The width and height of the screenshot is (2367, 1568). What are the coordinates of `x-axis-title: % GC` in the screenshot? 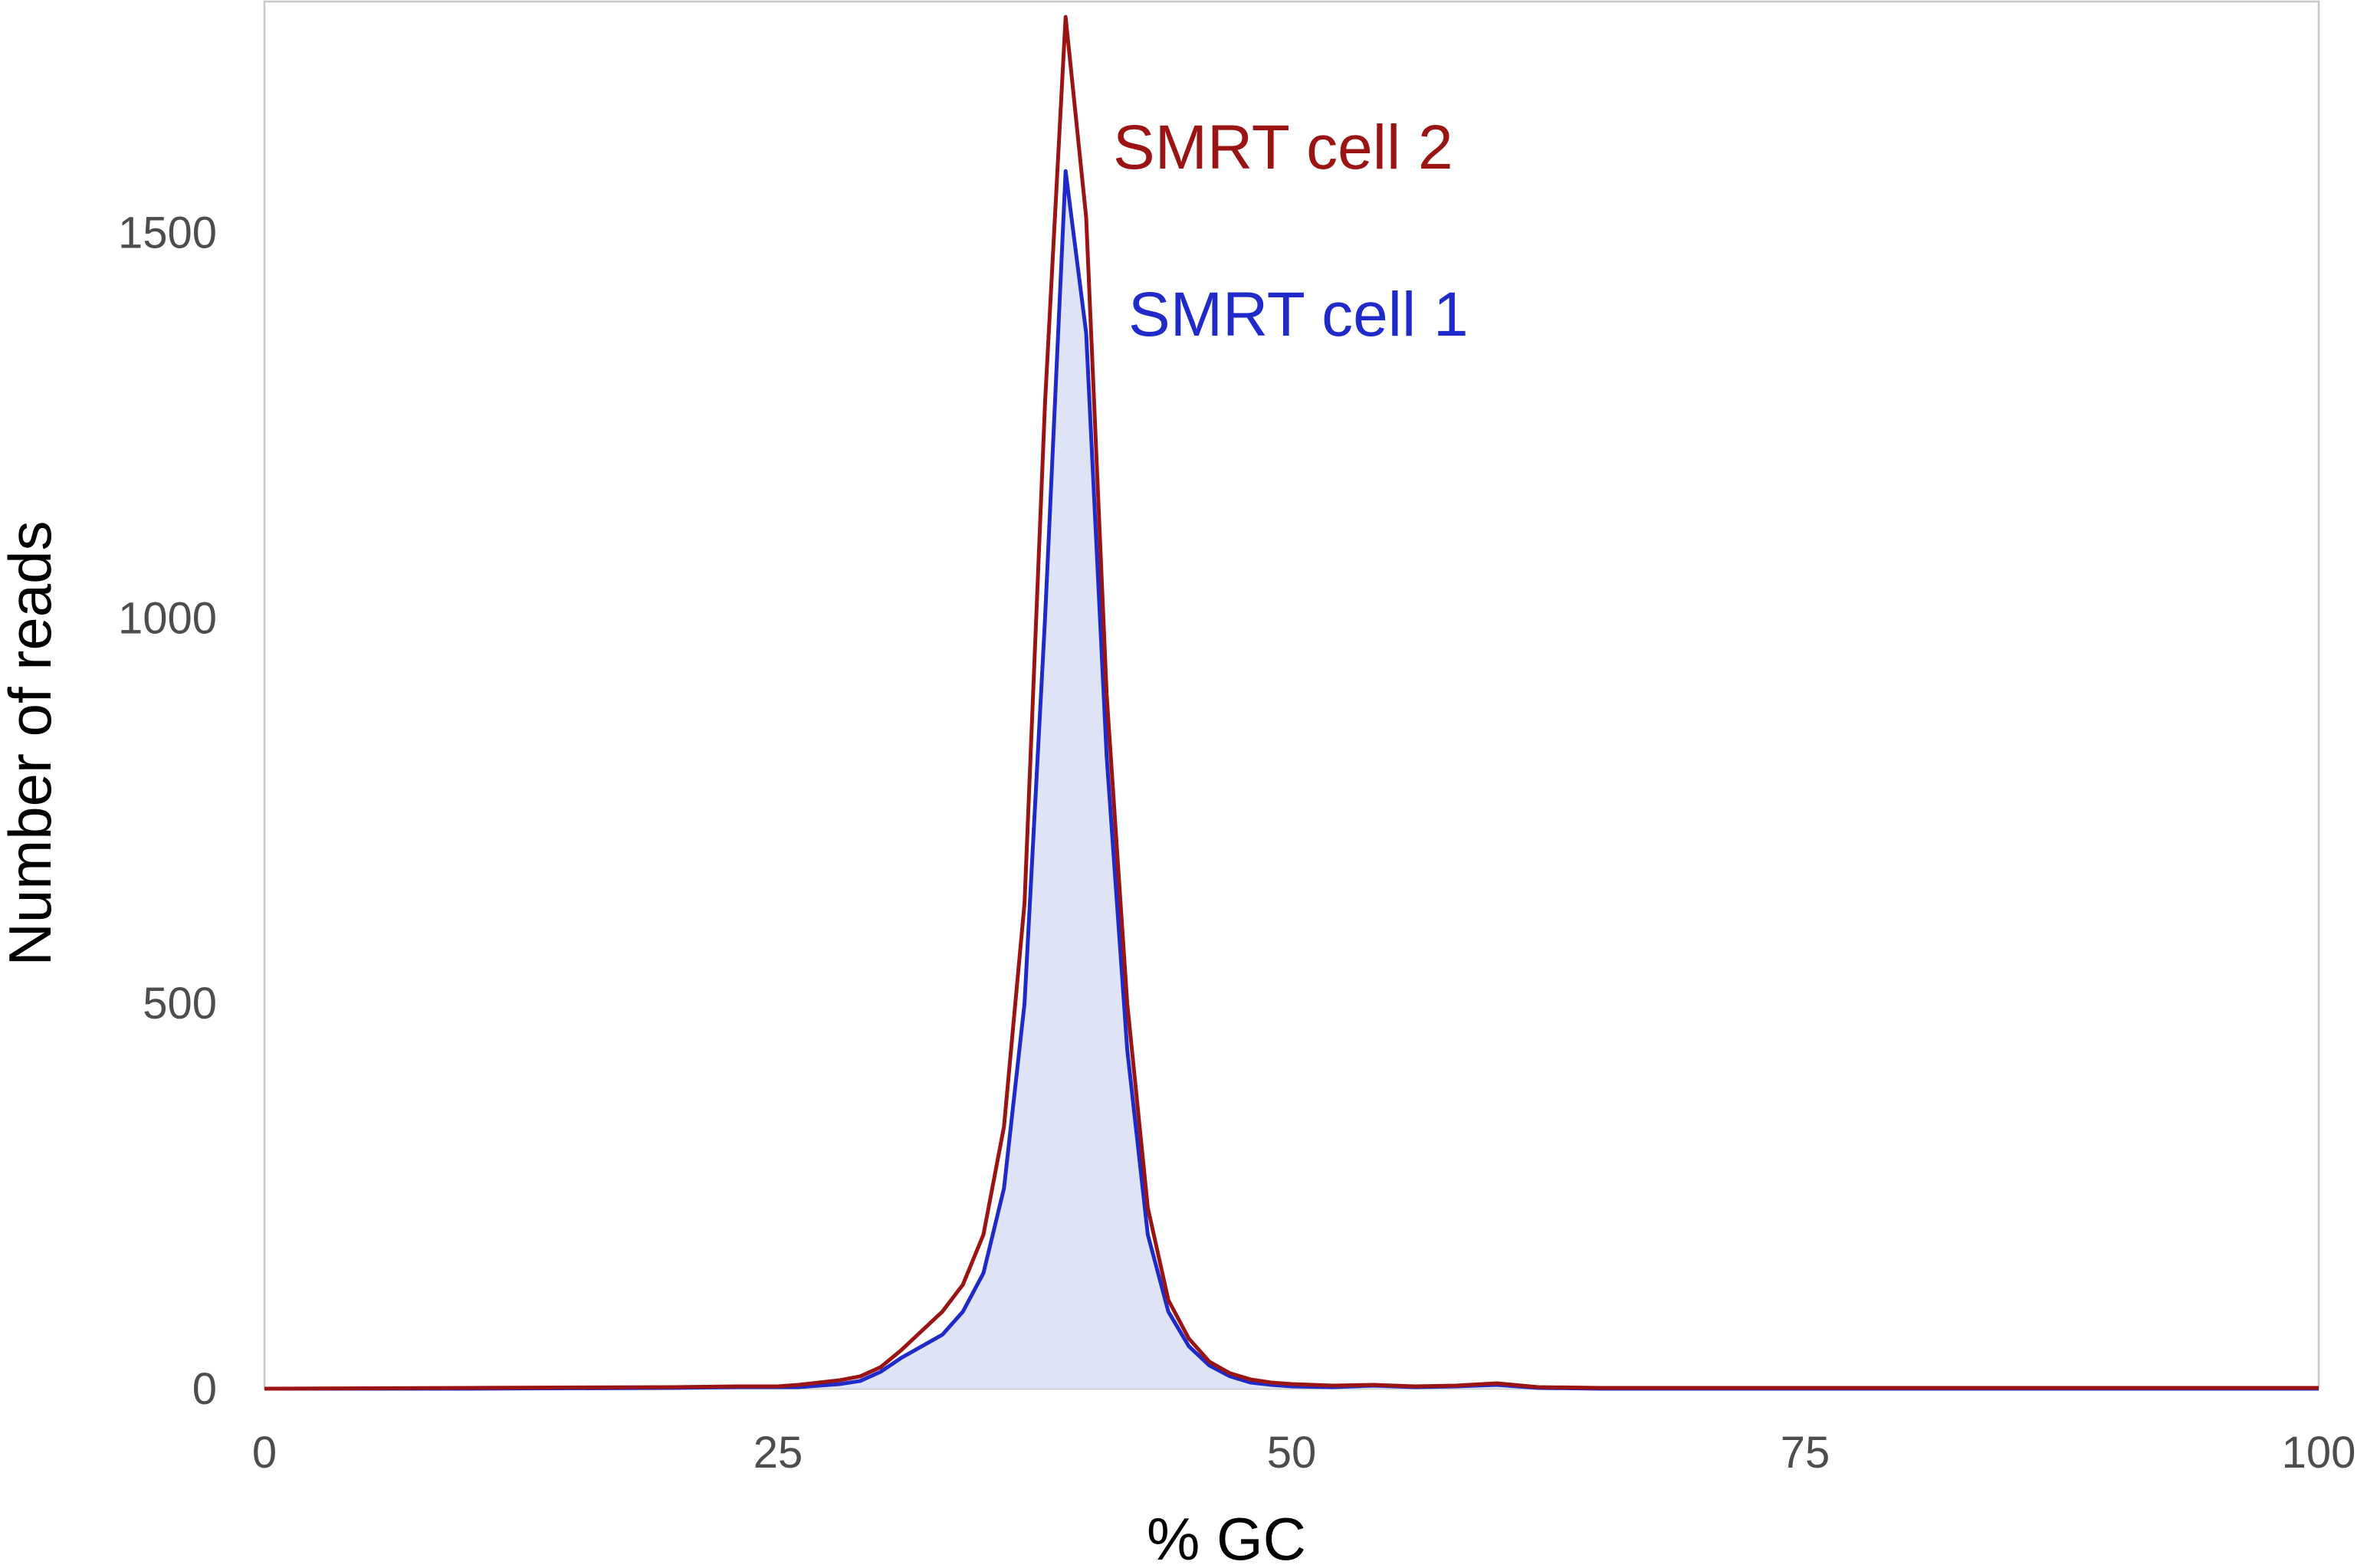 It's located at (1226, 1534).